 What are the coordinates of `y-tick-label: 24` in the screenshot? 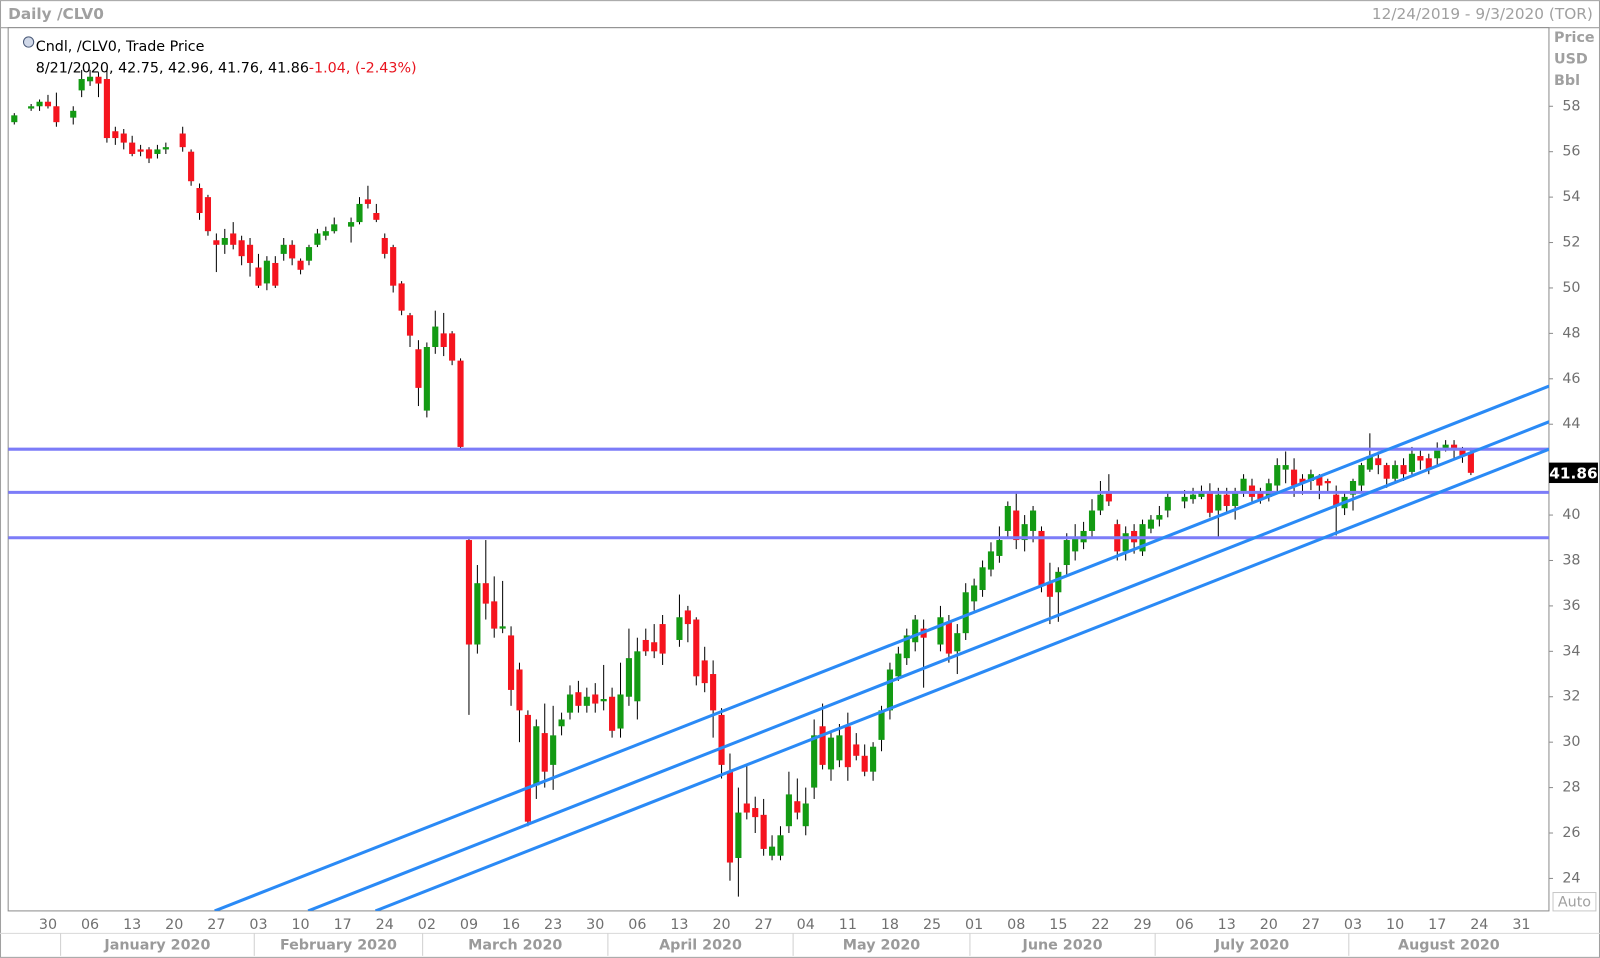 It's located at (1571, 878).